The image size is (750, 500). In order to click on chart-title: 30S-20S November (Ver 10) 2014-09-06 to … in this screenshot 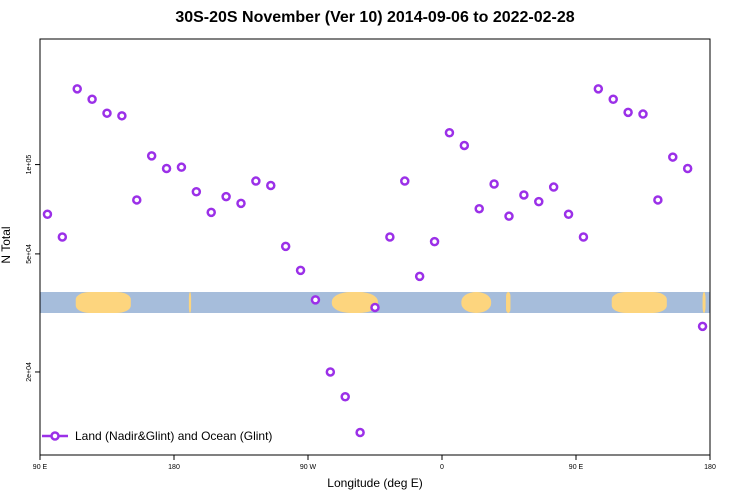, I will do `click(375, 17)`.